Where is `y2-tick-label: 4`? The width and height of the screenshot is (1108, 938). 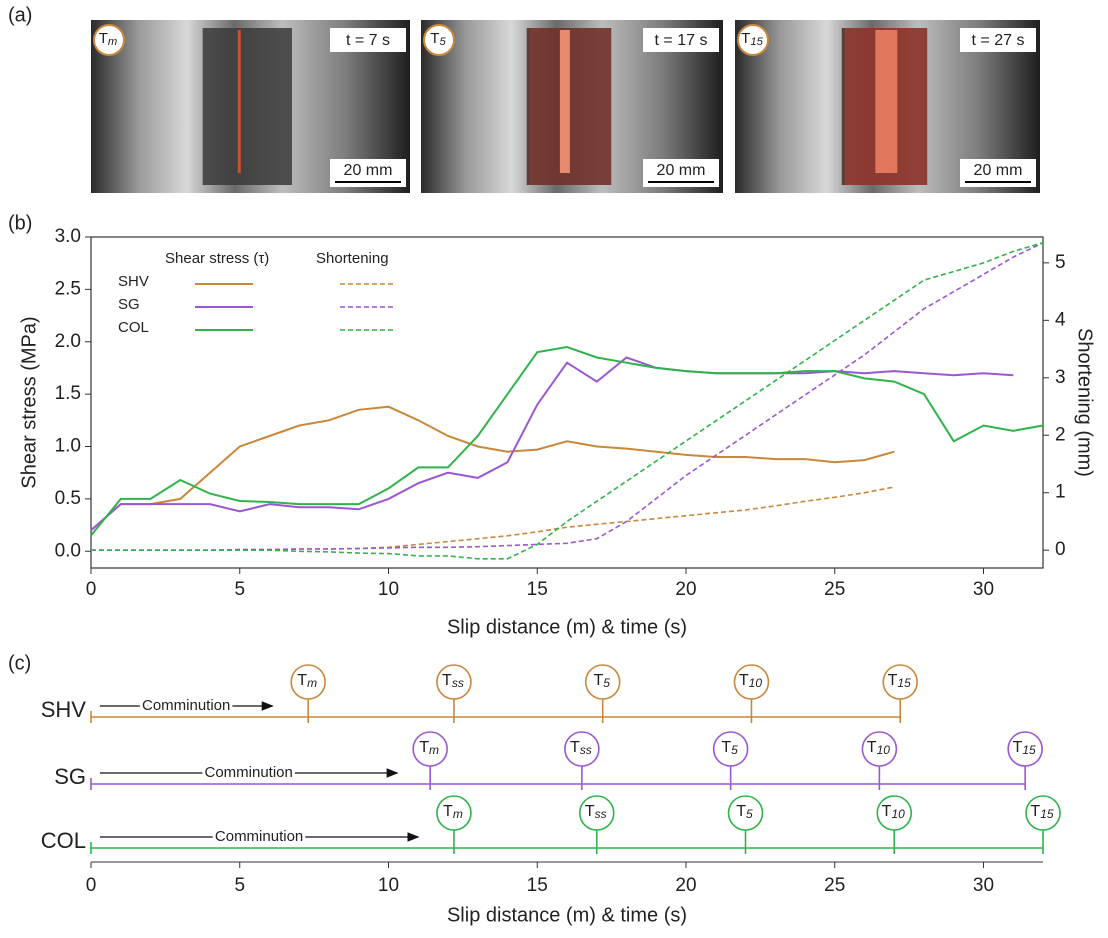 y2-tick-label: 4 is located at coordinates (1060, 319).